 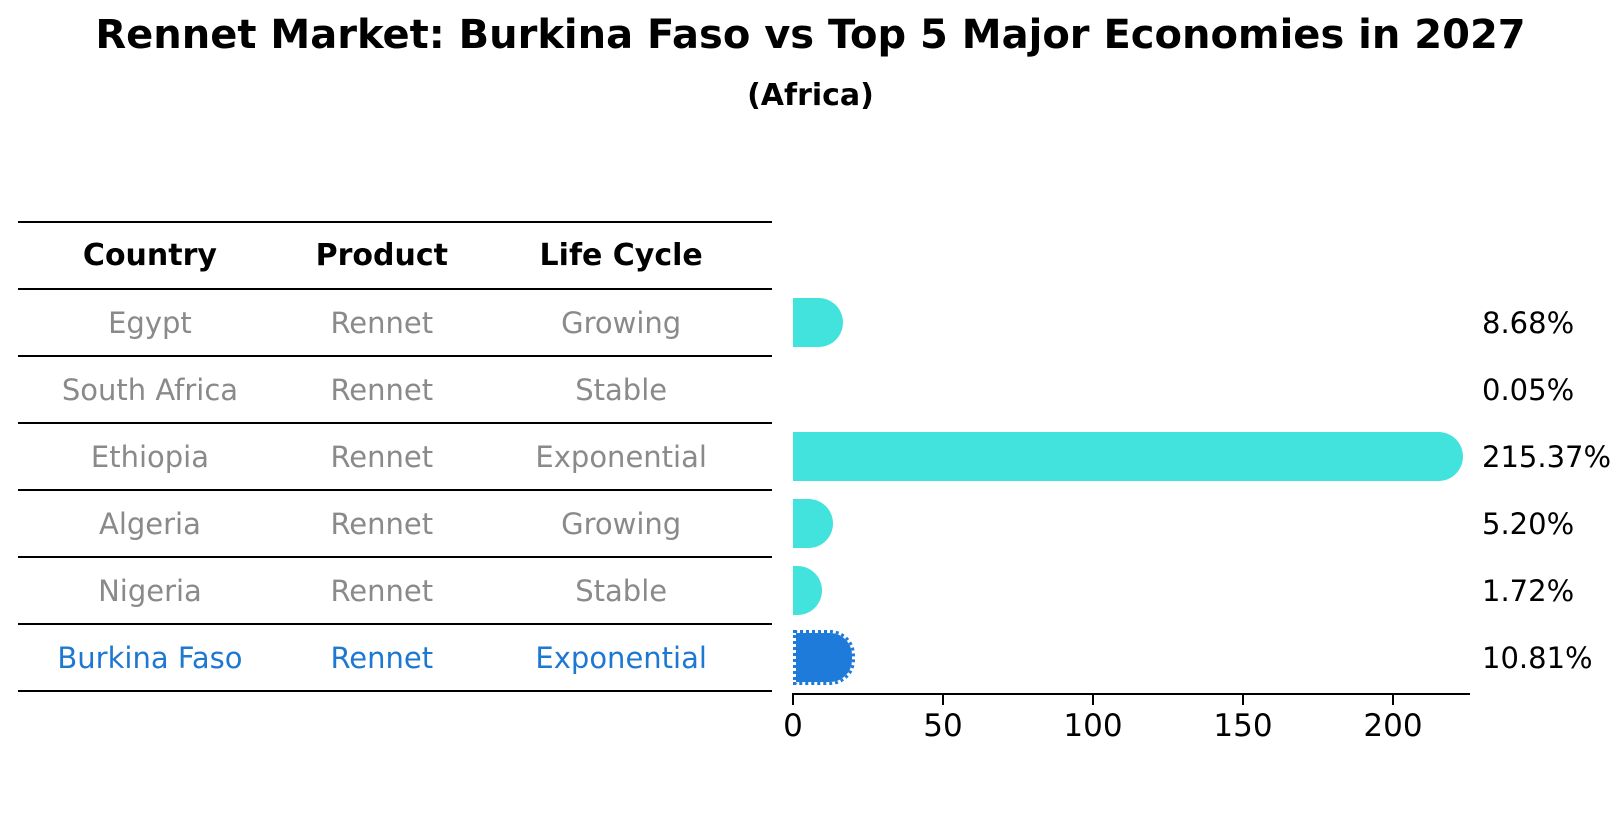 What do you see at coordinates (621, 255) in the screenshot?
I see `column-header-lifecycle: Life Cycle` at bounding box center [621, 255].